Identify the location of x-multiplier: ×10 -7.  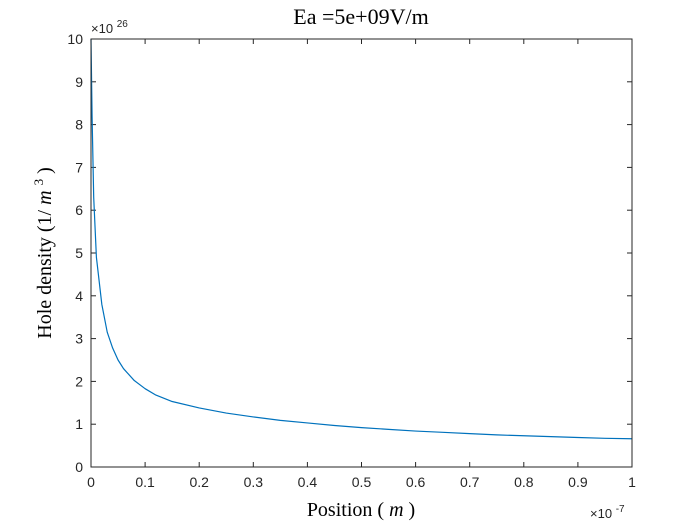
(607, 512).